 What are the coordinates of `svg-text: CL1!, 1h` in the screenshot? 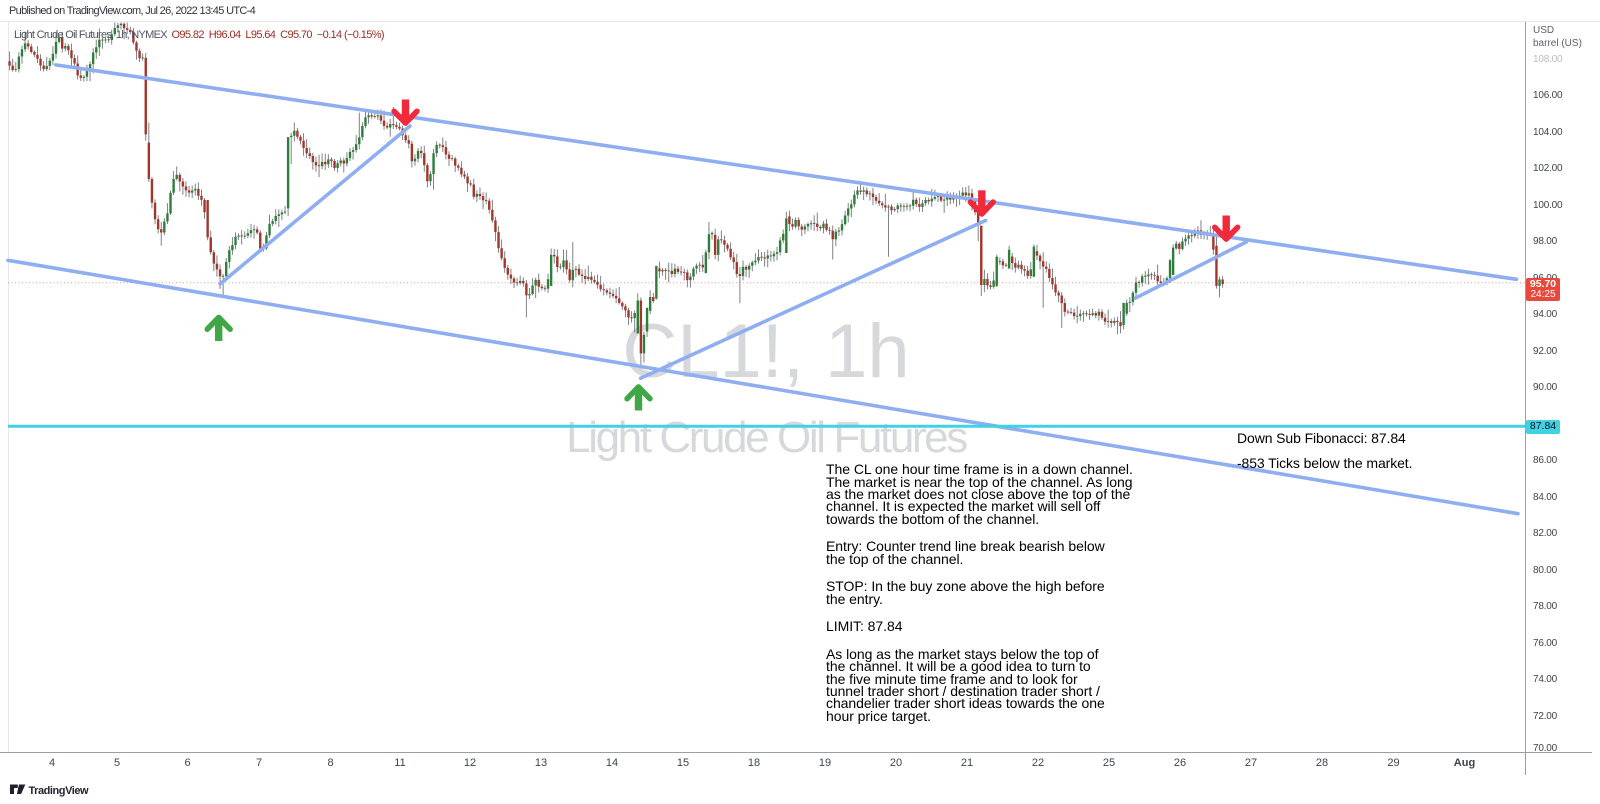 It's located at (765, 351).